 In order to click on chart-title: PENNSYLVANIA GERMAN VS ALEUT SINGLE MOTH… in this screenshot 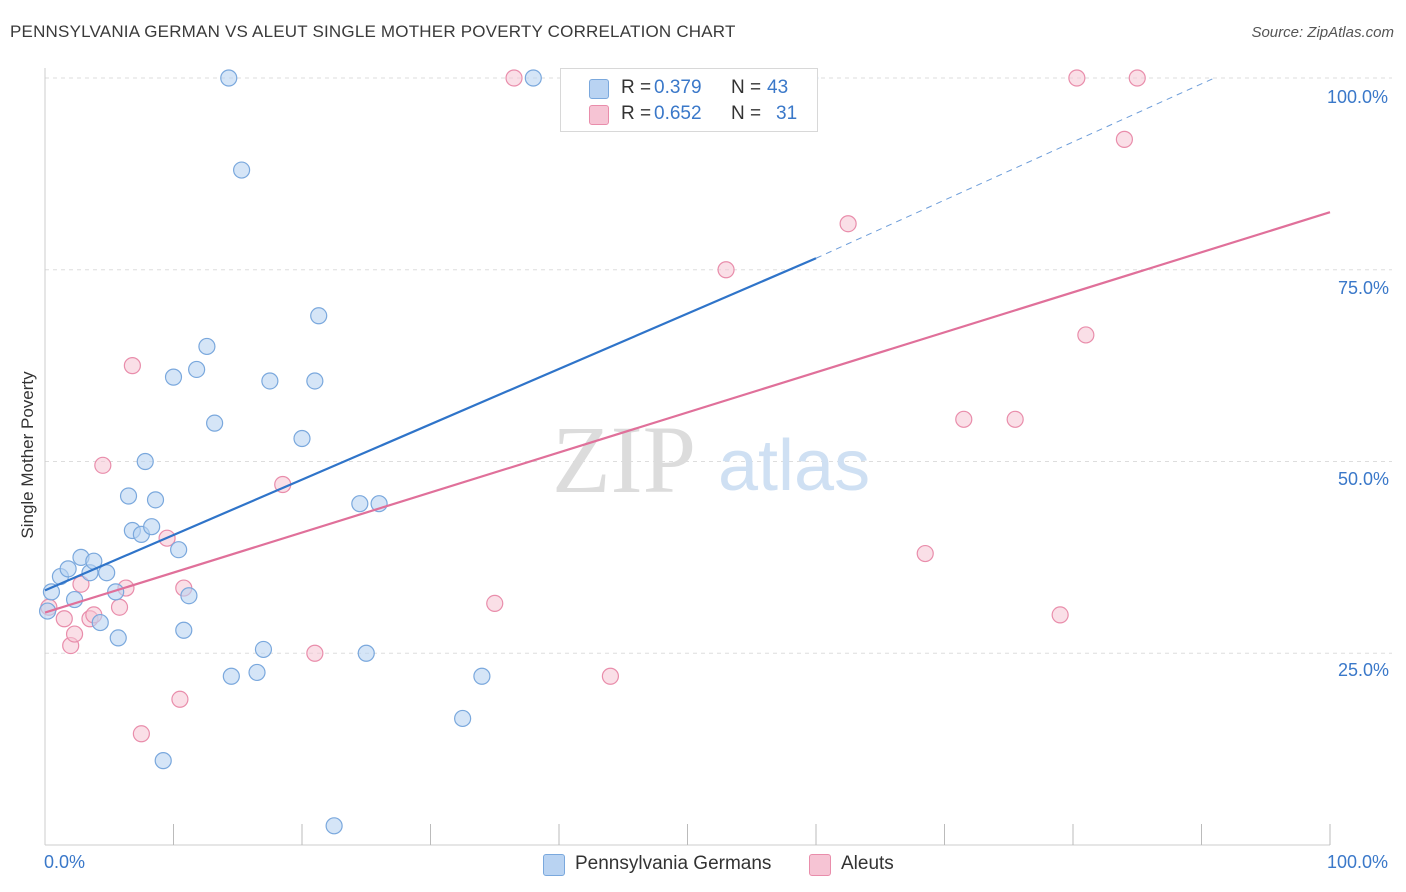, I will do `click(373, 31)`.